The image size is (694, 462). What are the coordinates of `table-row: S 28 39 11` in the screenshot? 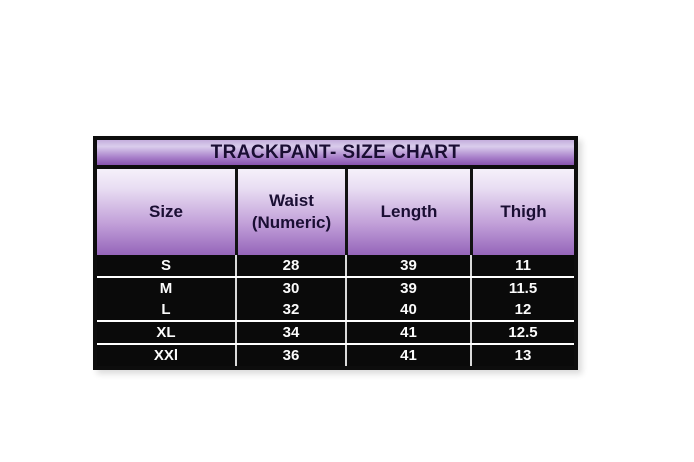 It's located at (335, 266).